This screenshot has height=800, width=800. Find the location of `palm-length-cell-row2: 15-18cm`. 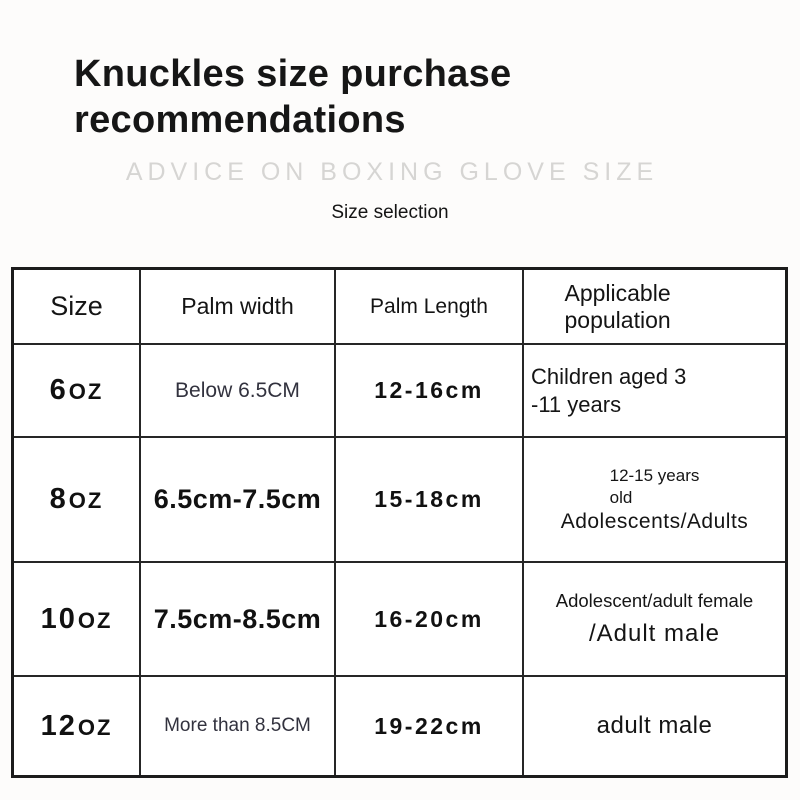

palm-length-cell-row2: 15-18cm is located at coordinates (430, 500).